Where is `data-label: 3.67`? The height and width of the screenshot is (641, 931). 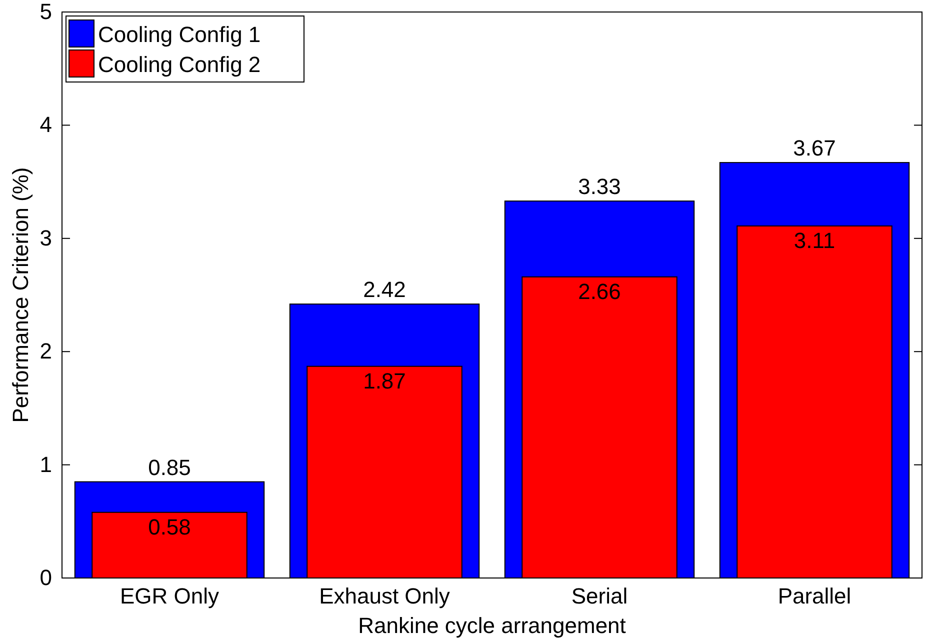
data-label: 3.67 is located at coordinates (814, 148).